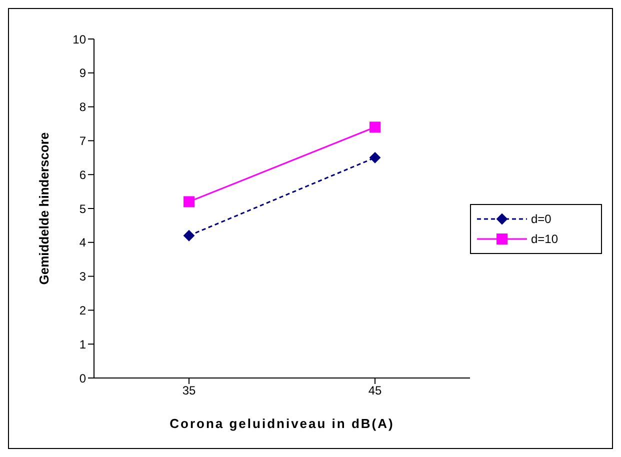 Image resolution: width=621 pixels, height=457 pixels. Describe the element at coordinates (44, 208) in the screenshot. I see `y-axis-title: Gemiddelde hinderscore` at that location.